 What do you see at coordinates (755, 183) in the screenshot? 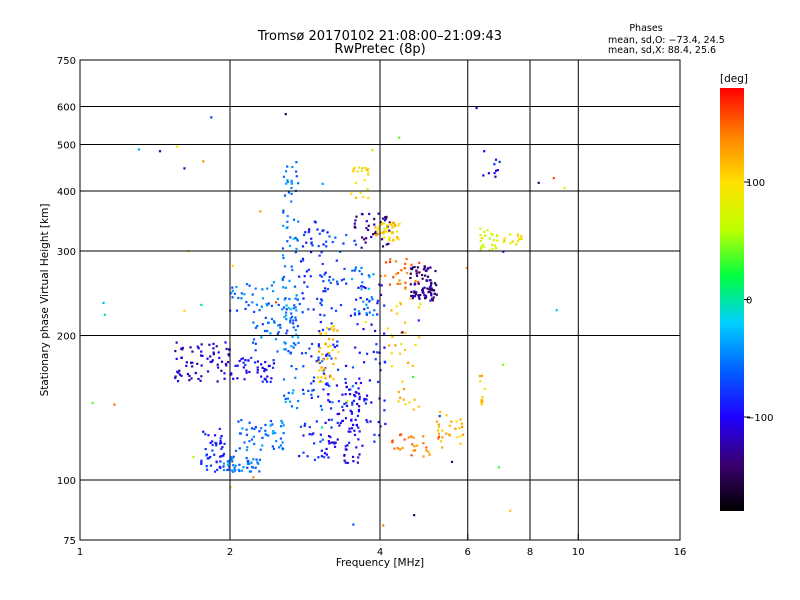
I see `colorbar-tick-label: 100` at bounding box center [755, 183].